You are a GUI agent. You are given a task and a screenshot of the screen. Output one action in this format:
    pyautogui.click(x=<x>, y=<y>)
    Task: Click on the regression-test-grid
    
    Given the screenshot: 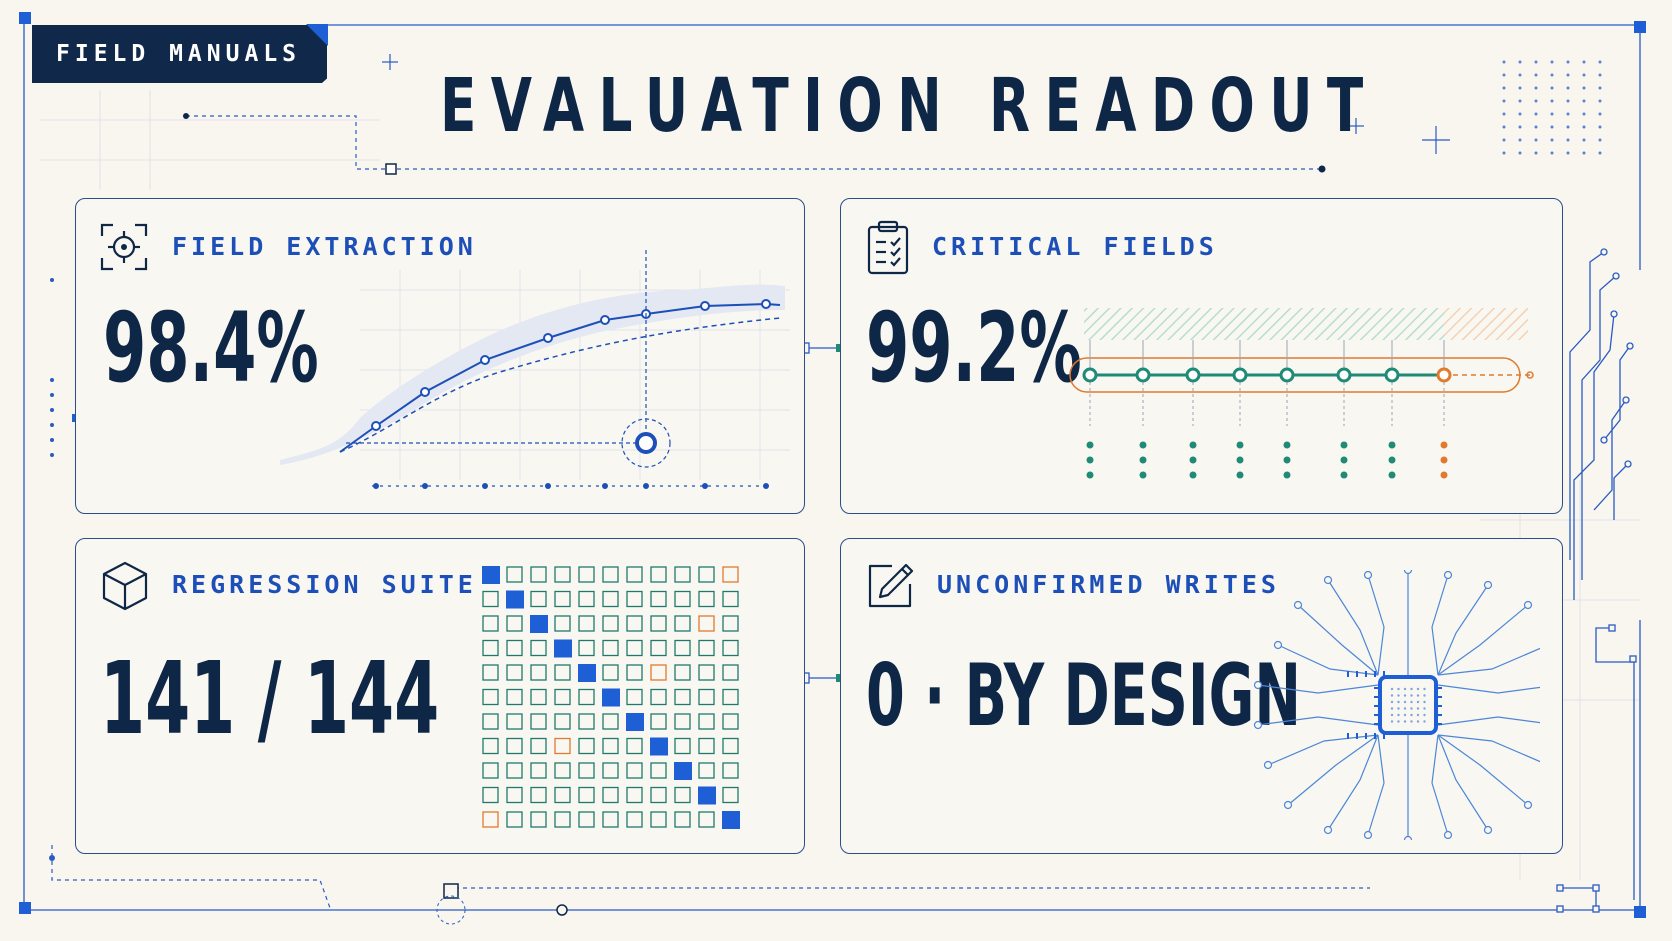 What is the action you would take?
    pyautogui.click(x=611, y=697)
    